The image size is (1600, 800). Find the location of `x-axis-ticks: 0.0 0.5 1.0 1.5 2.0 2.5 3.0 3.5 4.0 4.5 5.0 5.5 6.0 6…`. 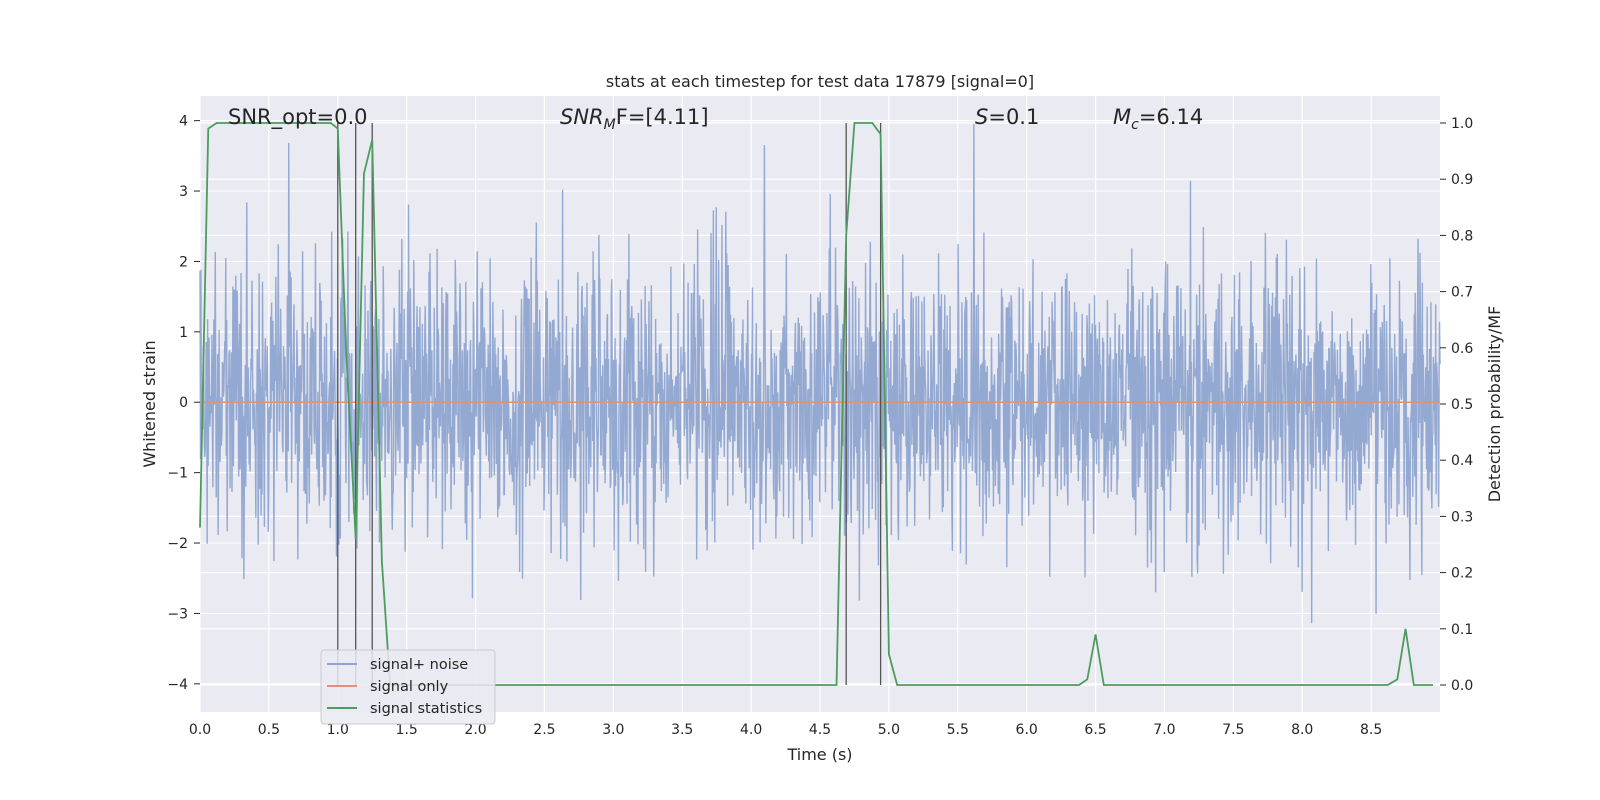

x-axis-ticks: 0.0 0.5 1.0 1.5 2.0 2.5 3.0 3.5 4.0 4.5 5.0 5.5 6.0 6… is located at coordinates (785, 730).